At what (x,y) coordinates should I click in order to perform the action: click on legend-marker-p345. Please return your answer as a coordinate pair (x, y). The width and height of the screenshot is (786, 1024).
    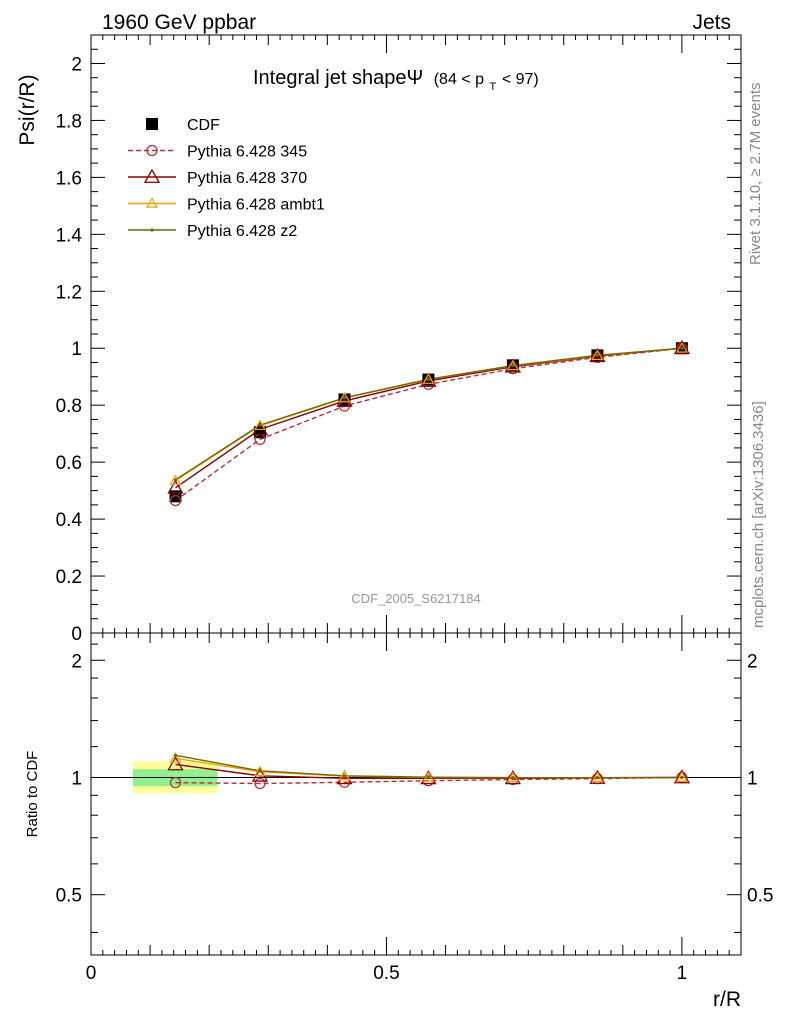
    Looking at the image, I should click on (152, 150).